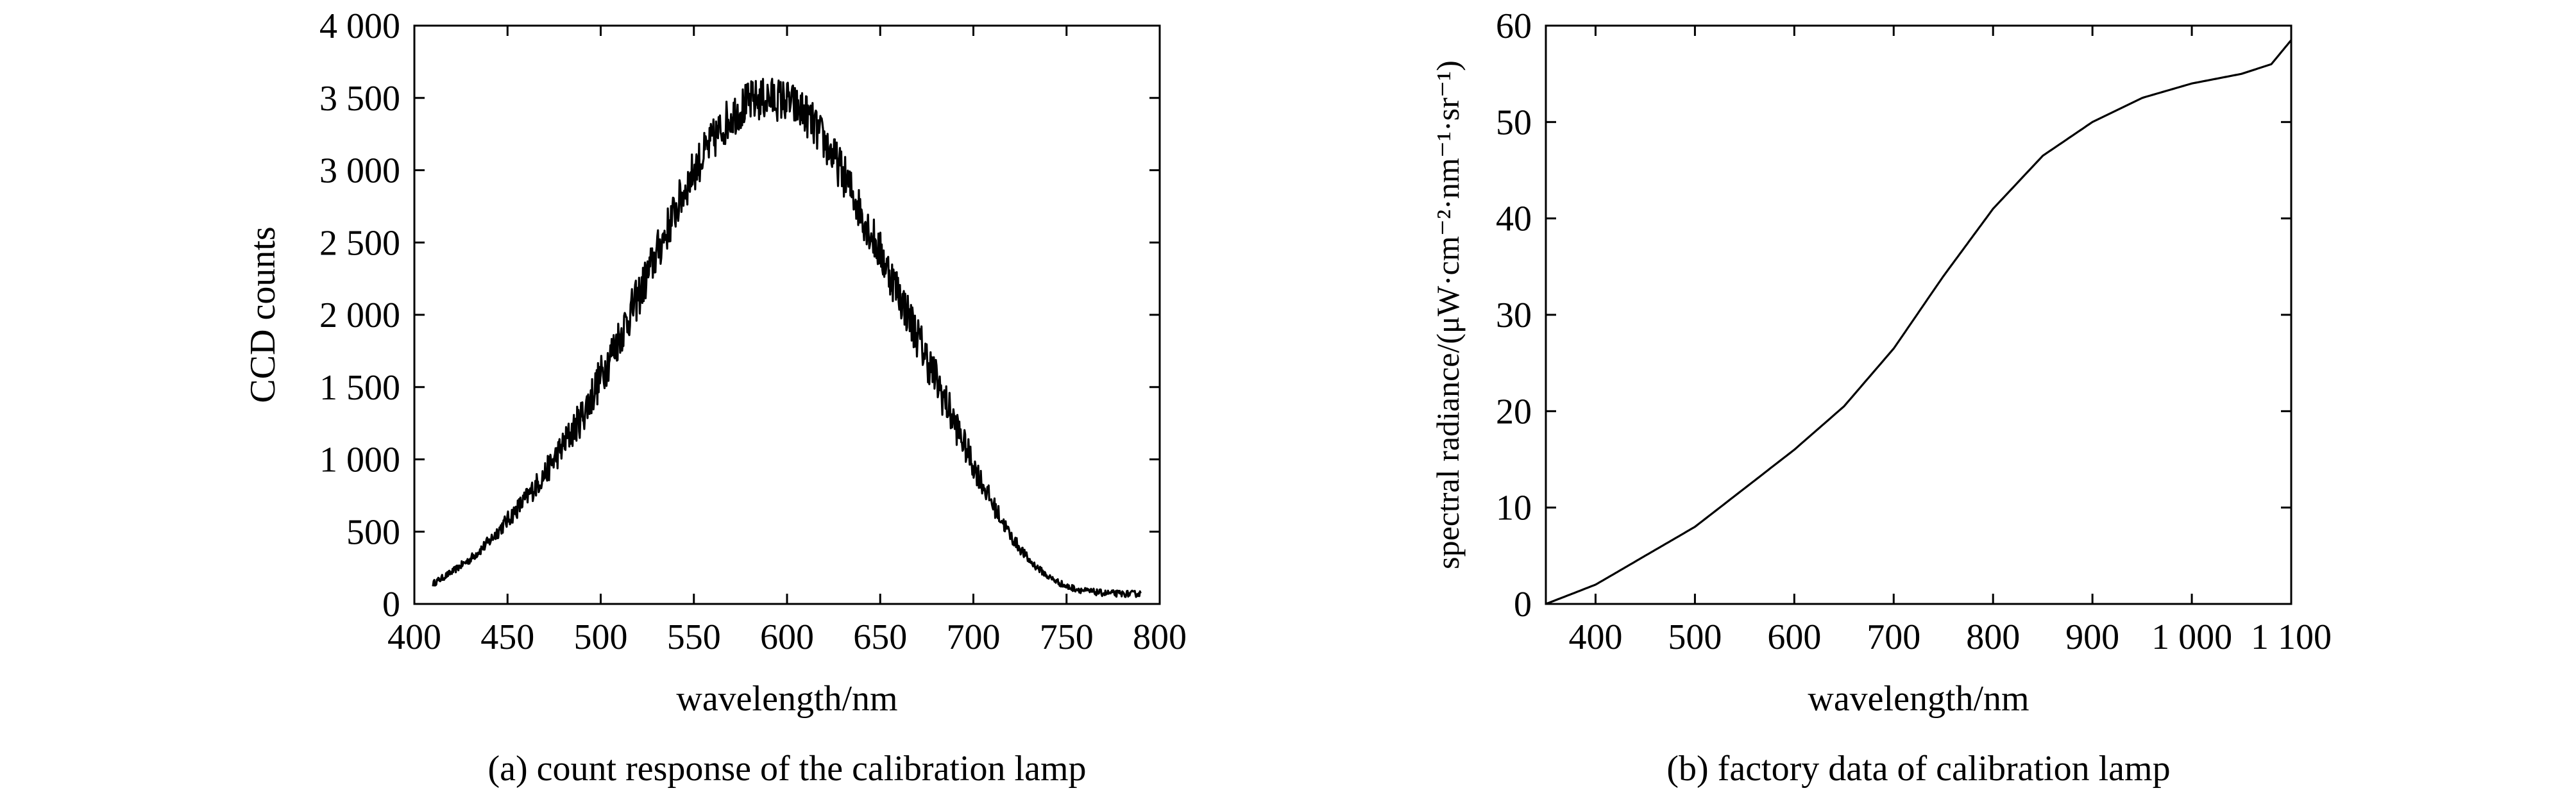 The image size is (2576, 795). Describe the element at coordinates (1514, 411) in the screenshot. I see `chart-b-y-tick-label: 20` at that location.